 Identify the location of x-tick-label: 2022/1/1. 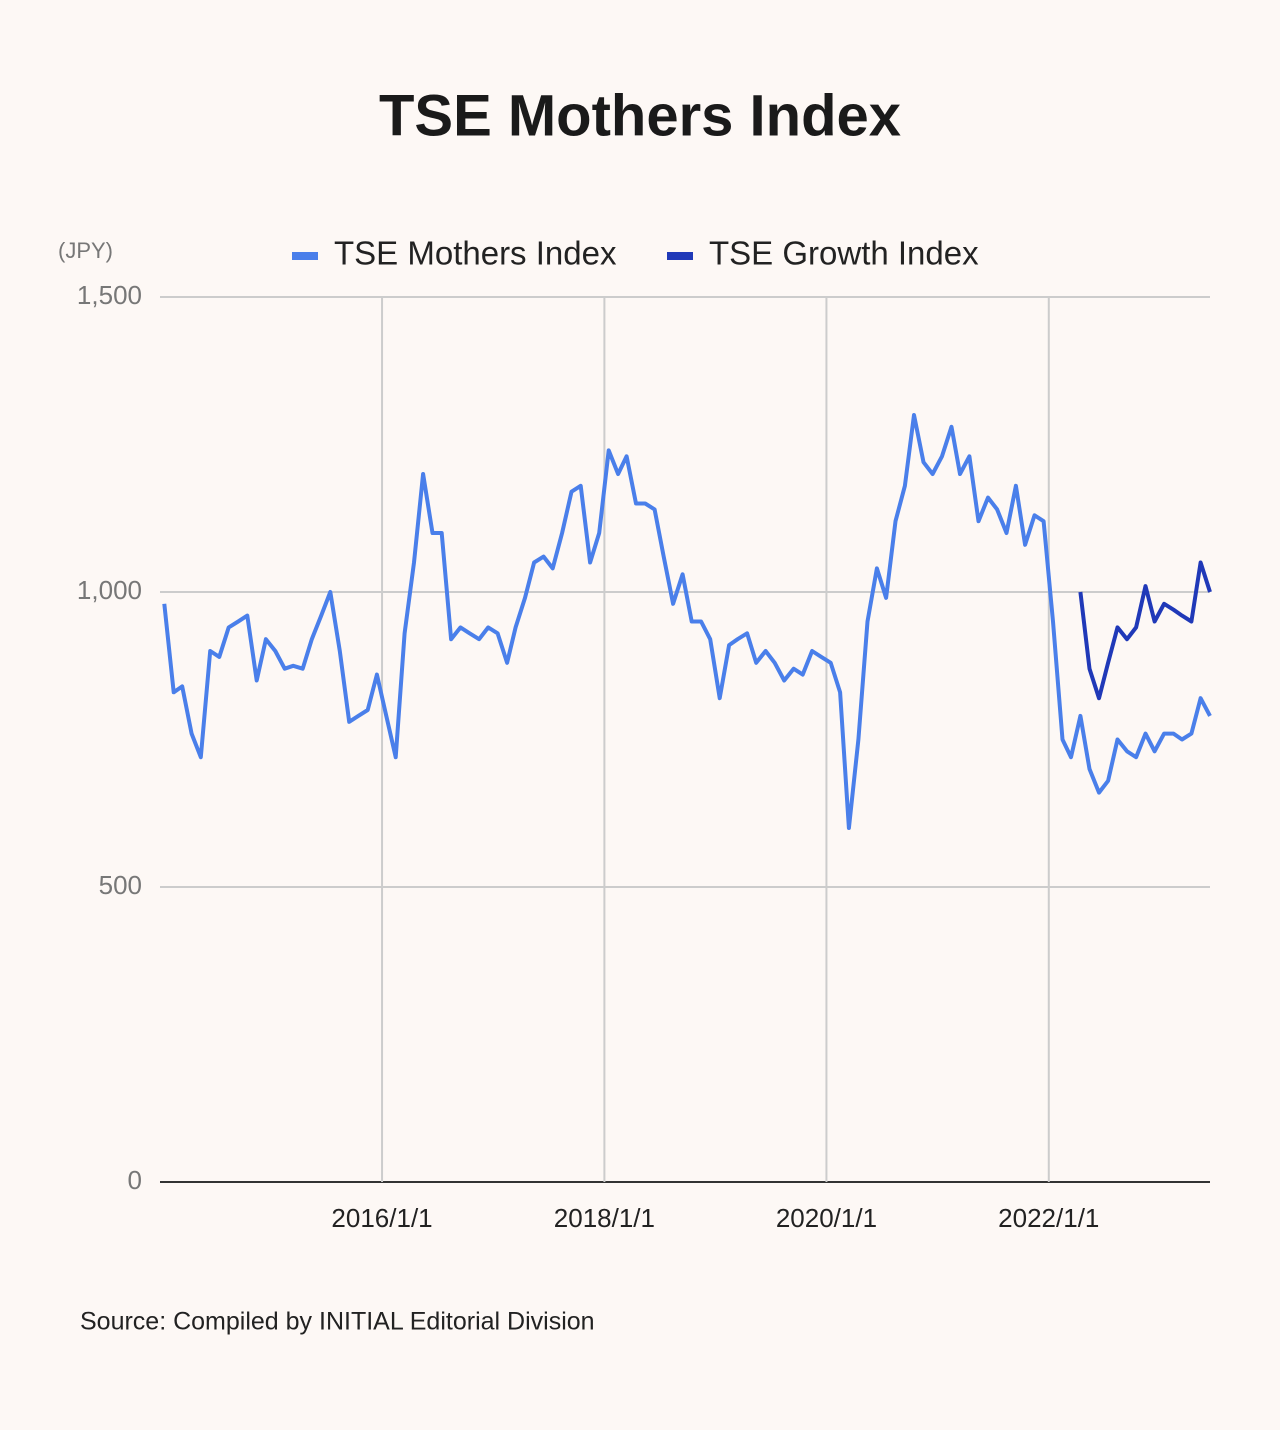
(1048, 1218).